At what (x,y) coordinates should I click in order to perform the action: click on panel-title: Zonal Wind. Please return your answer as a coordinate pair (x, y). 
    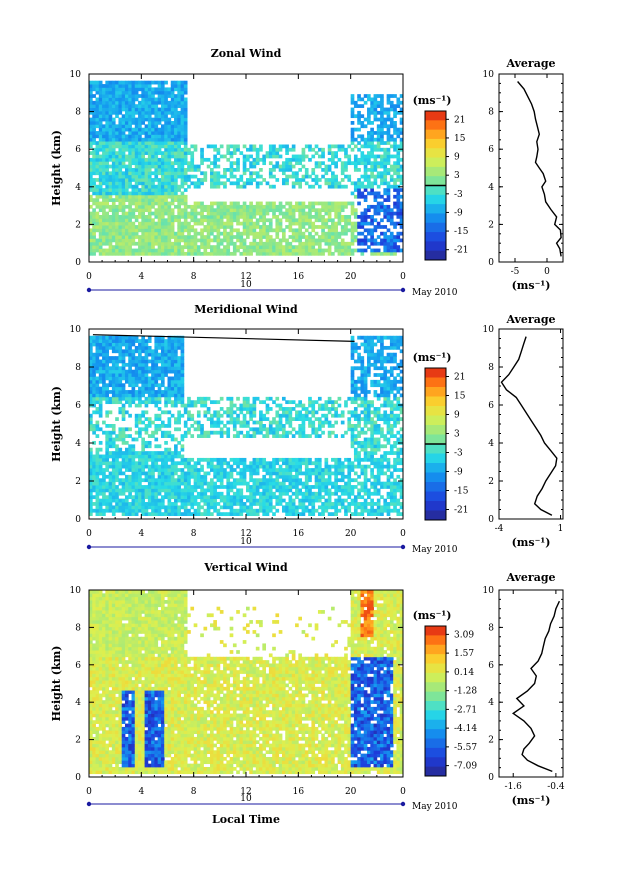
    Looking at the image, I should click on (246, 53).